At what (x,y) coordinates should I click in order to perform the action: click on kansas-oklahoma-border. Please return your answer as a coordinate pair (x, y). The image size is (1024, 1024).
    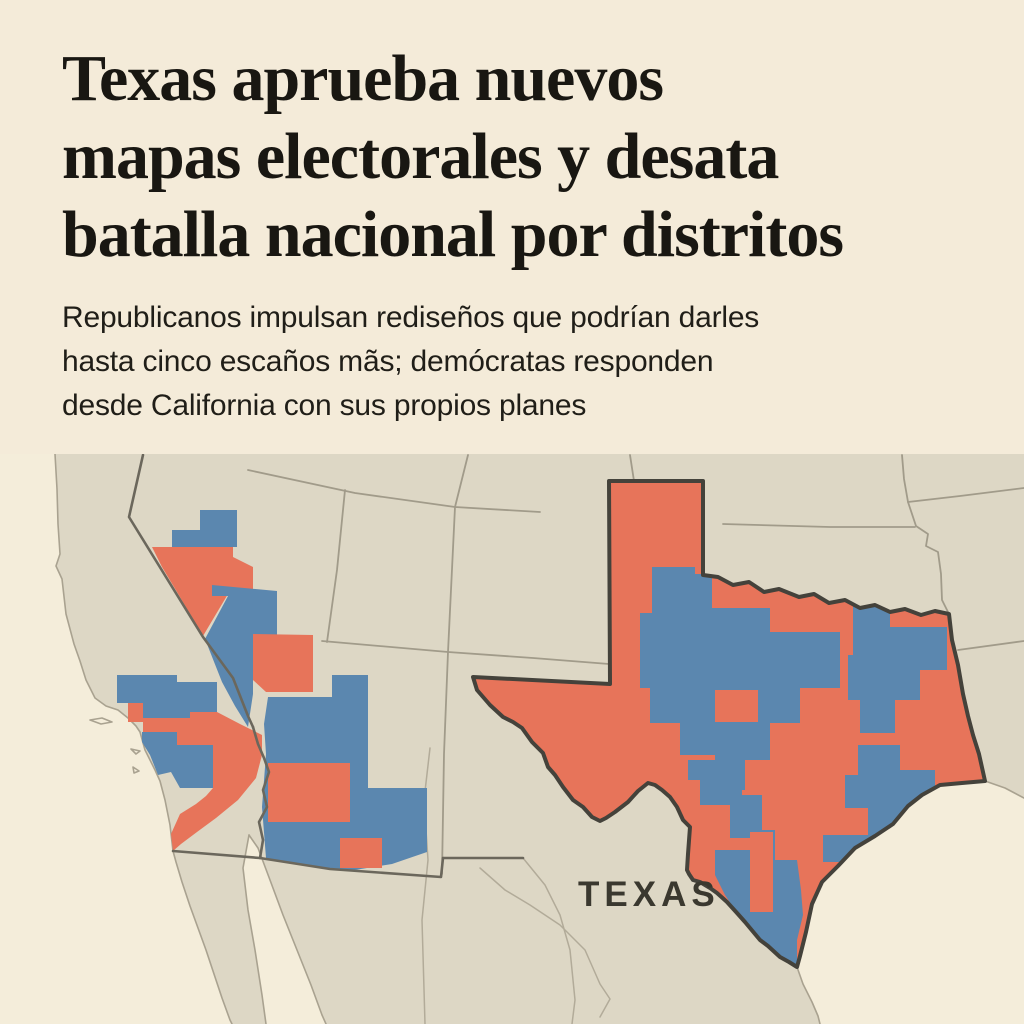
    Looking at the image, I should click on (819, 525).